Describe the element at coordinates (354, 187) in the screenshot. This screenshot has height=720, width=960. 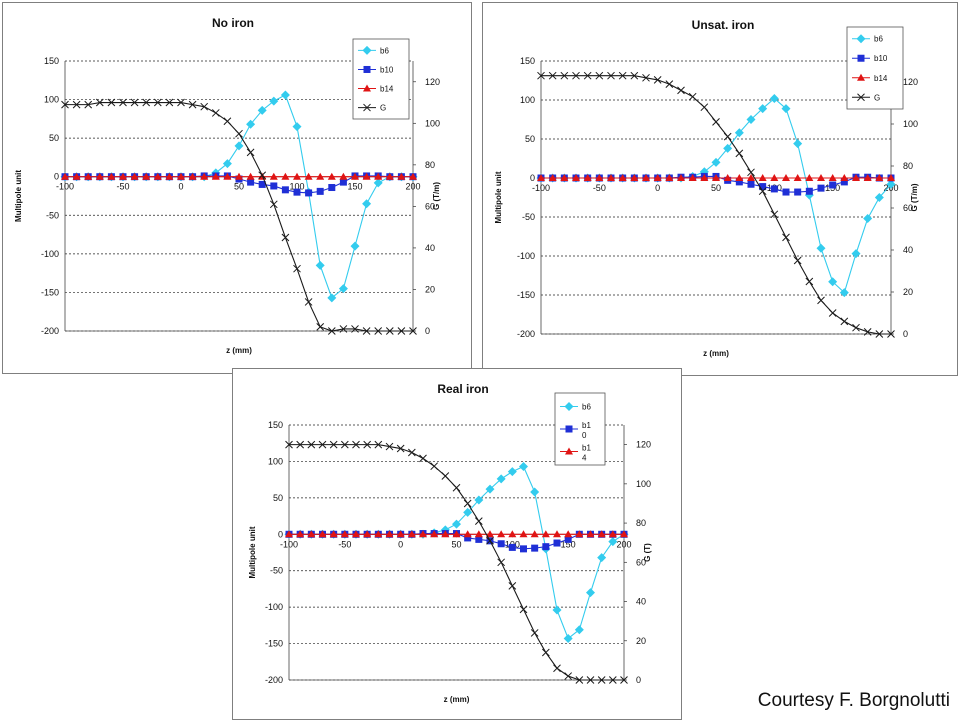
I see `x-tick-label: 150` at that location.